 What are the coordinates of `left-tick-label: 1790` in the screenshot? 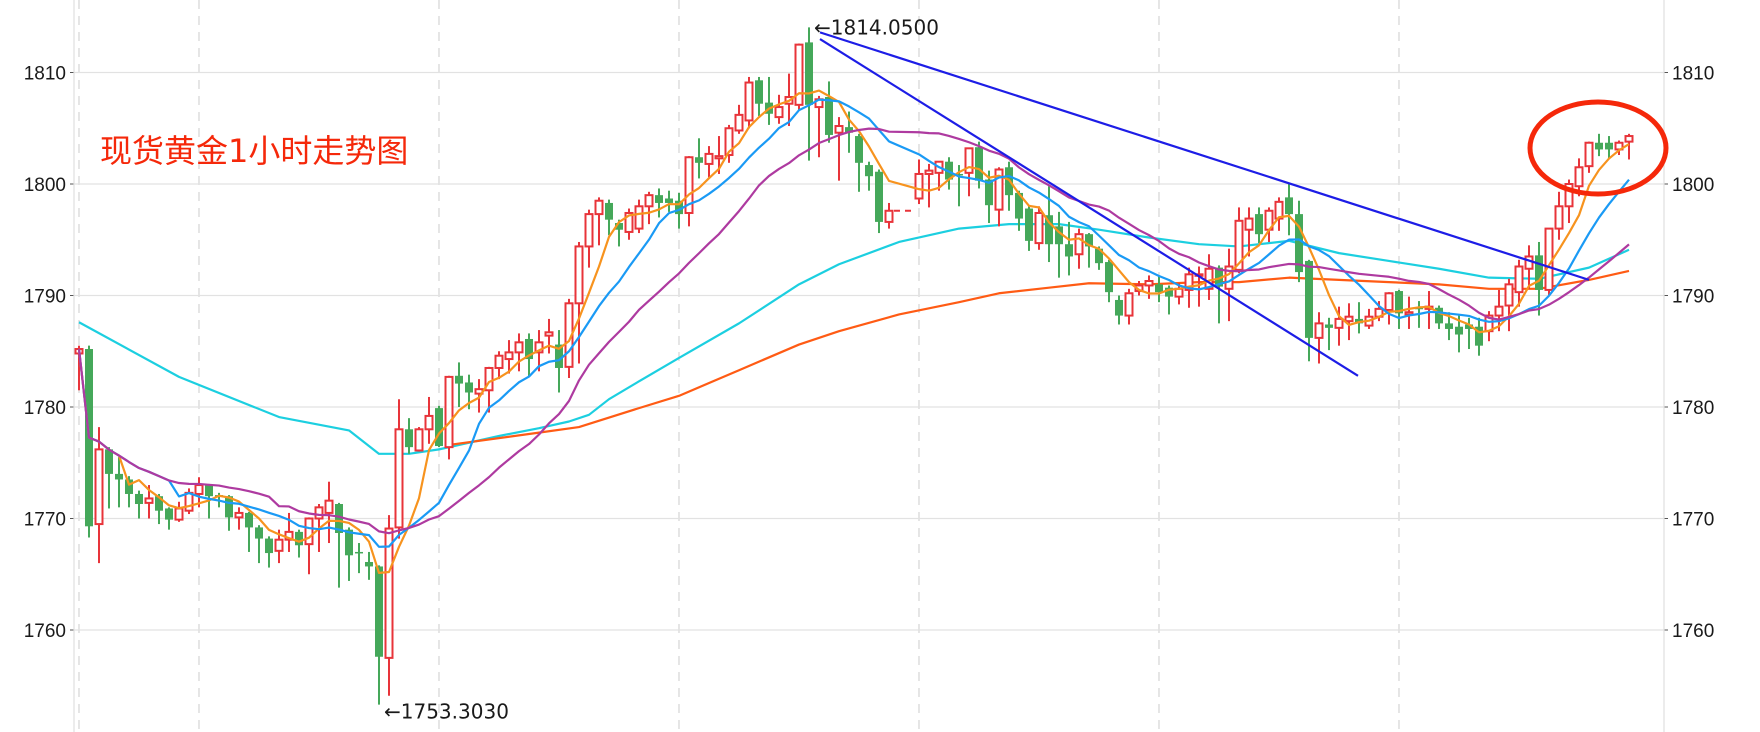 It's located at (45, 297).